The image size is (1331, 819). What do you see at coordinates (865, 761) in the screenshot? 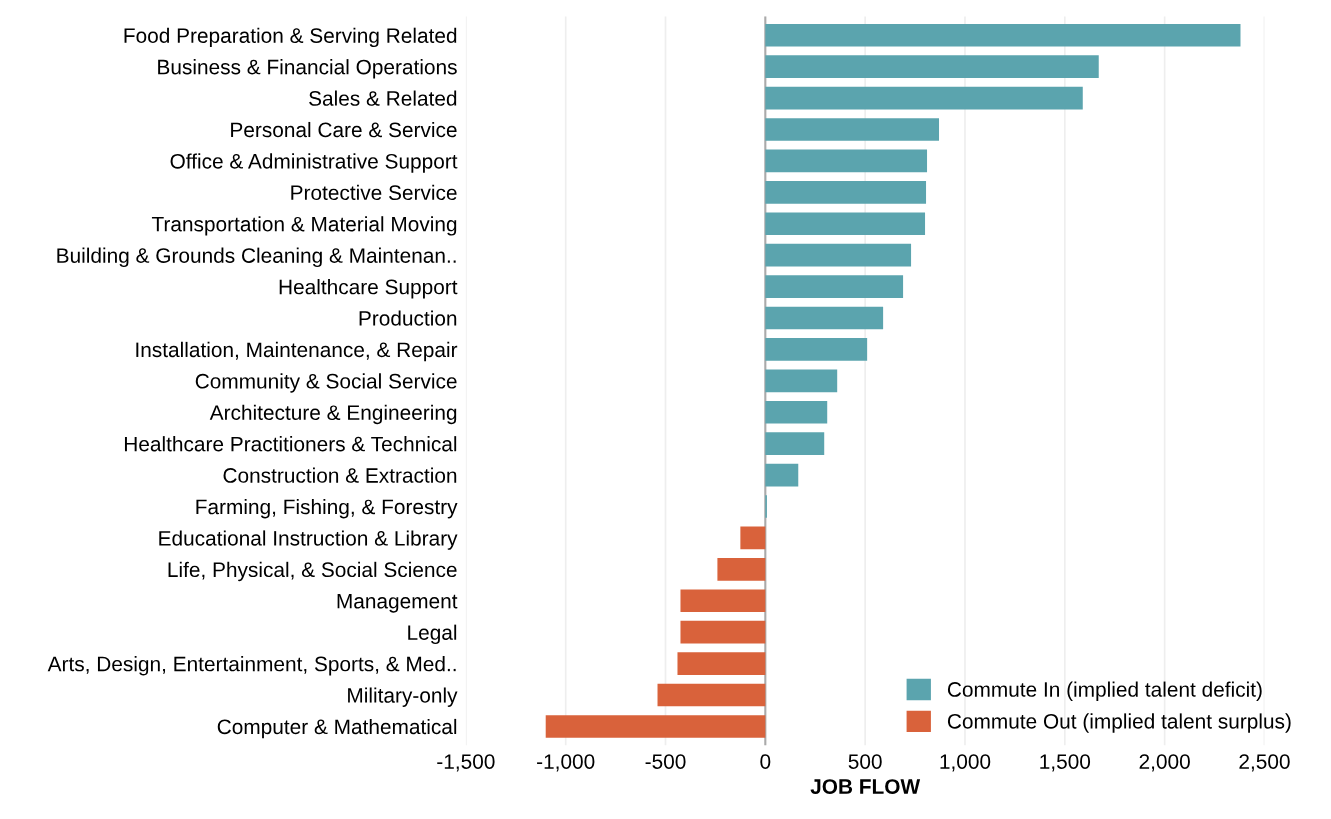
I see `x-tick-label: 500` at bounding box center [865, 761].